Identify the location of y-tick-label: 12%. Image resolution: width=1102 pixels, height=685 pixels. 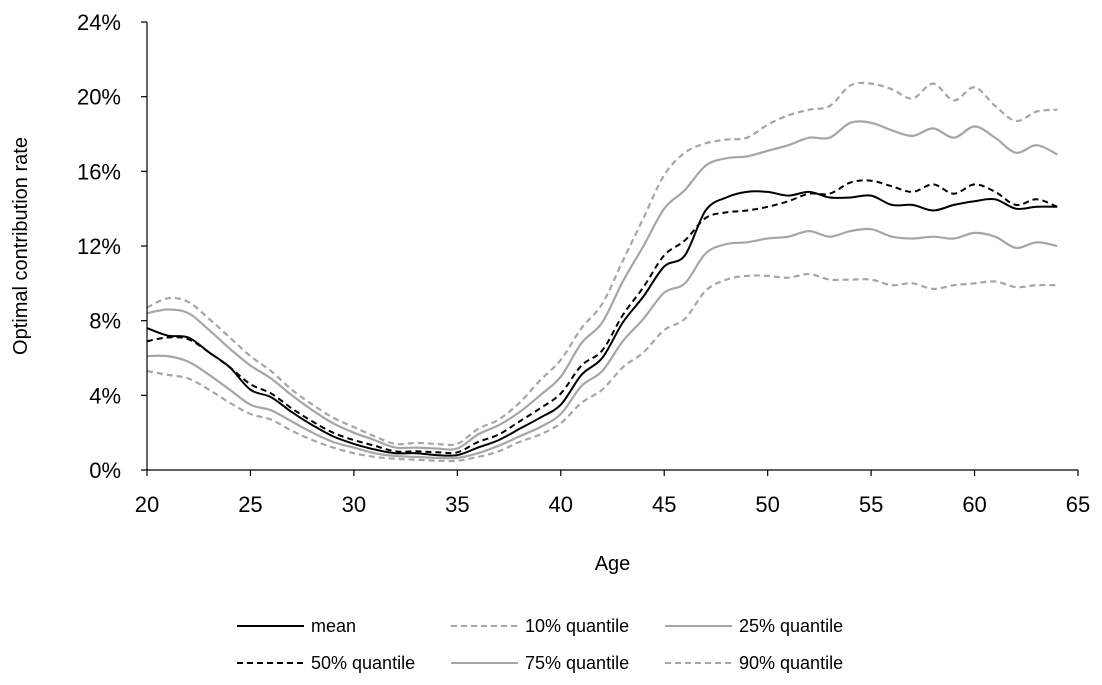
(99, 246).